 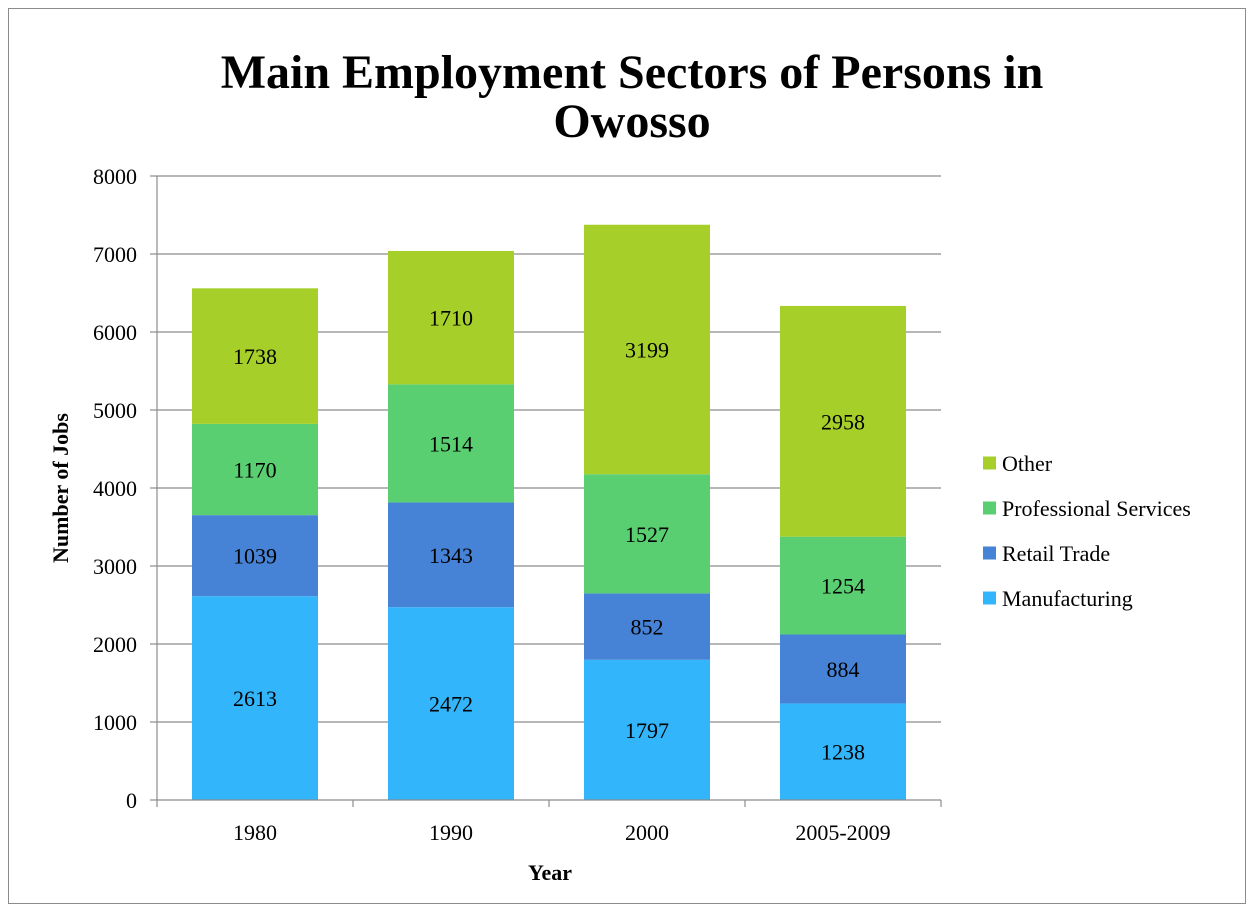 I want to click on legend-swatch-manufacturing, so click(x=989, y=598).